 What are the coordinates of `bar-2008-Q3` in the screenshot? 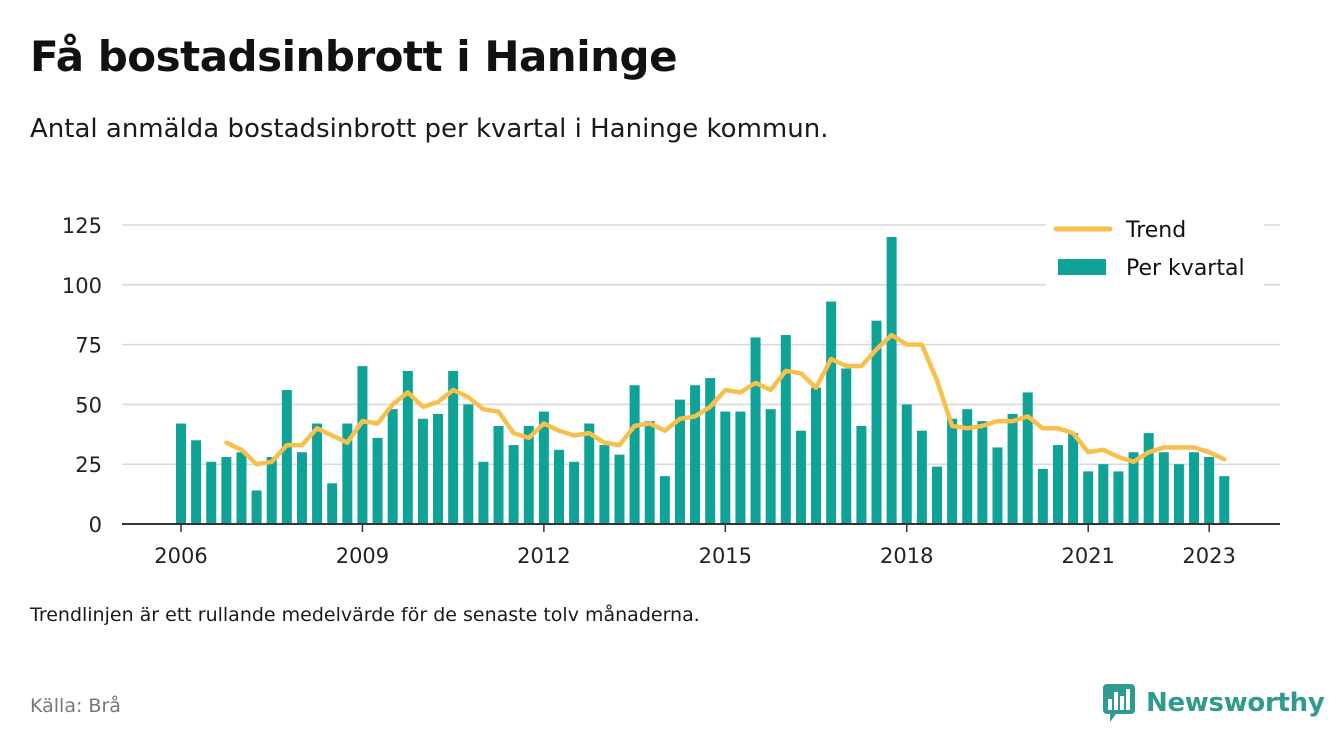 It's located at (332, 503).